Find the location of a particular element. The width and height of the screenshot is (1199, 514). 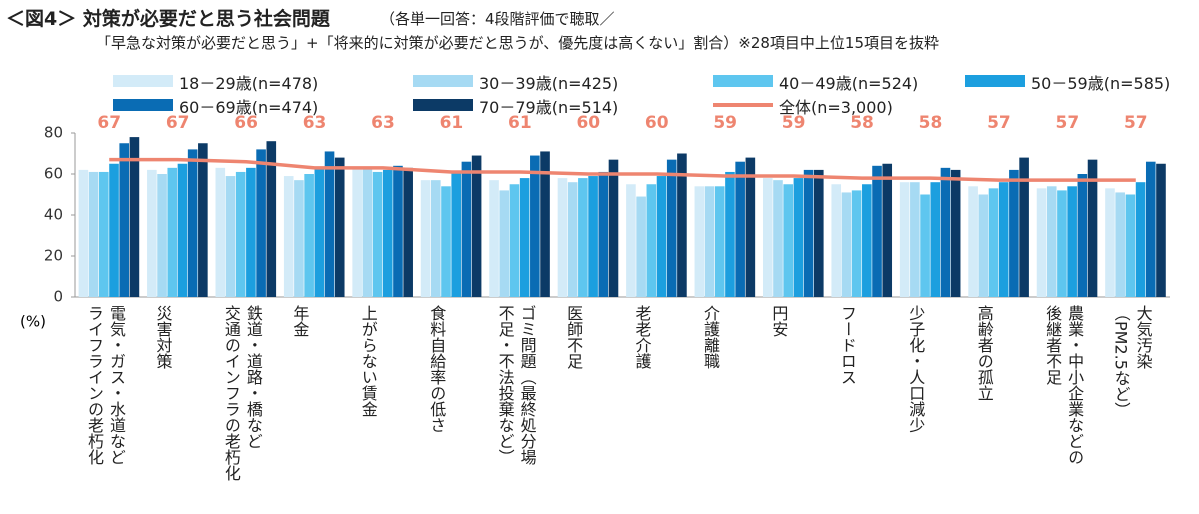

data-label: 66 is located at coordinates (246, 123).